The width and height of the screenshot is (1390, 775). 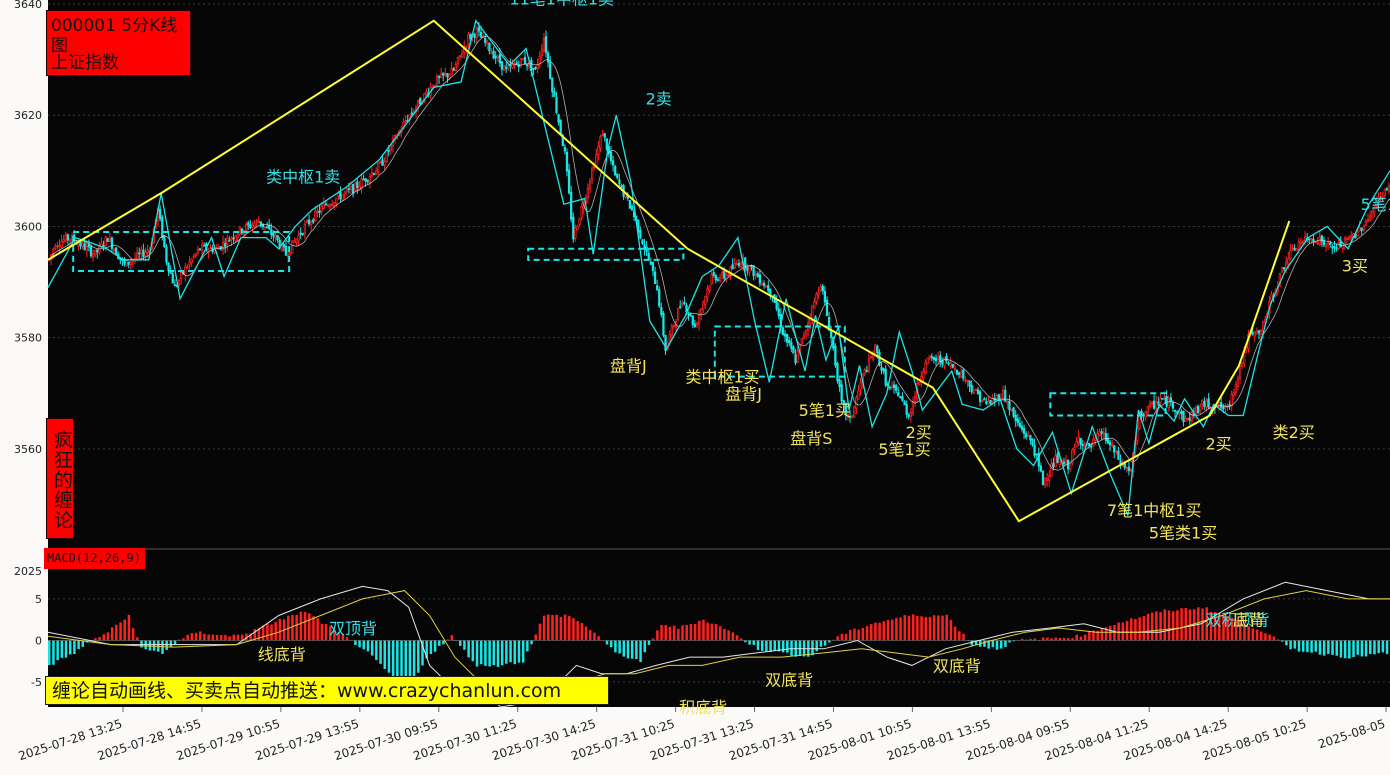 What do you see at coordinates (353, 628) in the screenshot?
I see `macd-signal-annotation: 双顶背` at bounding box center [353, 628].